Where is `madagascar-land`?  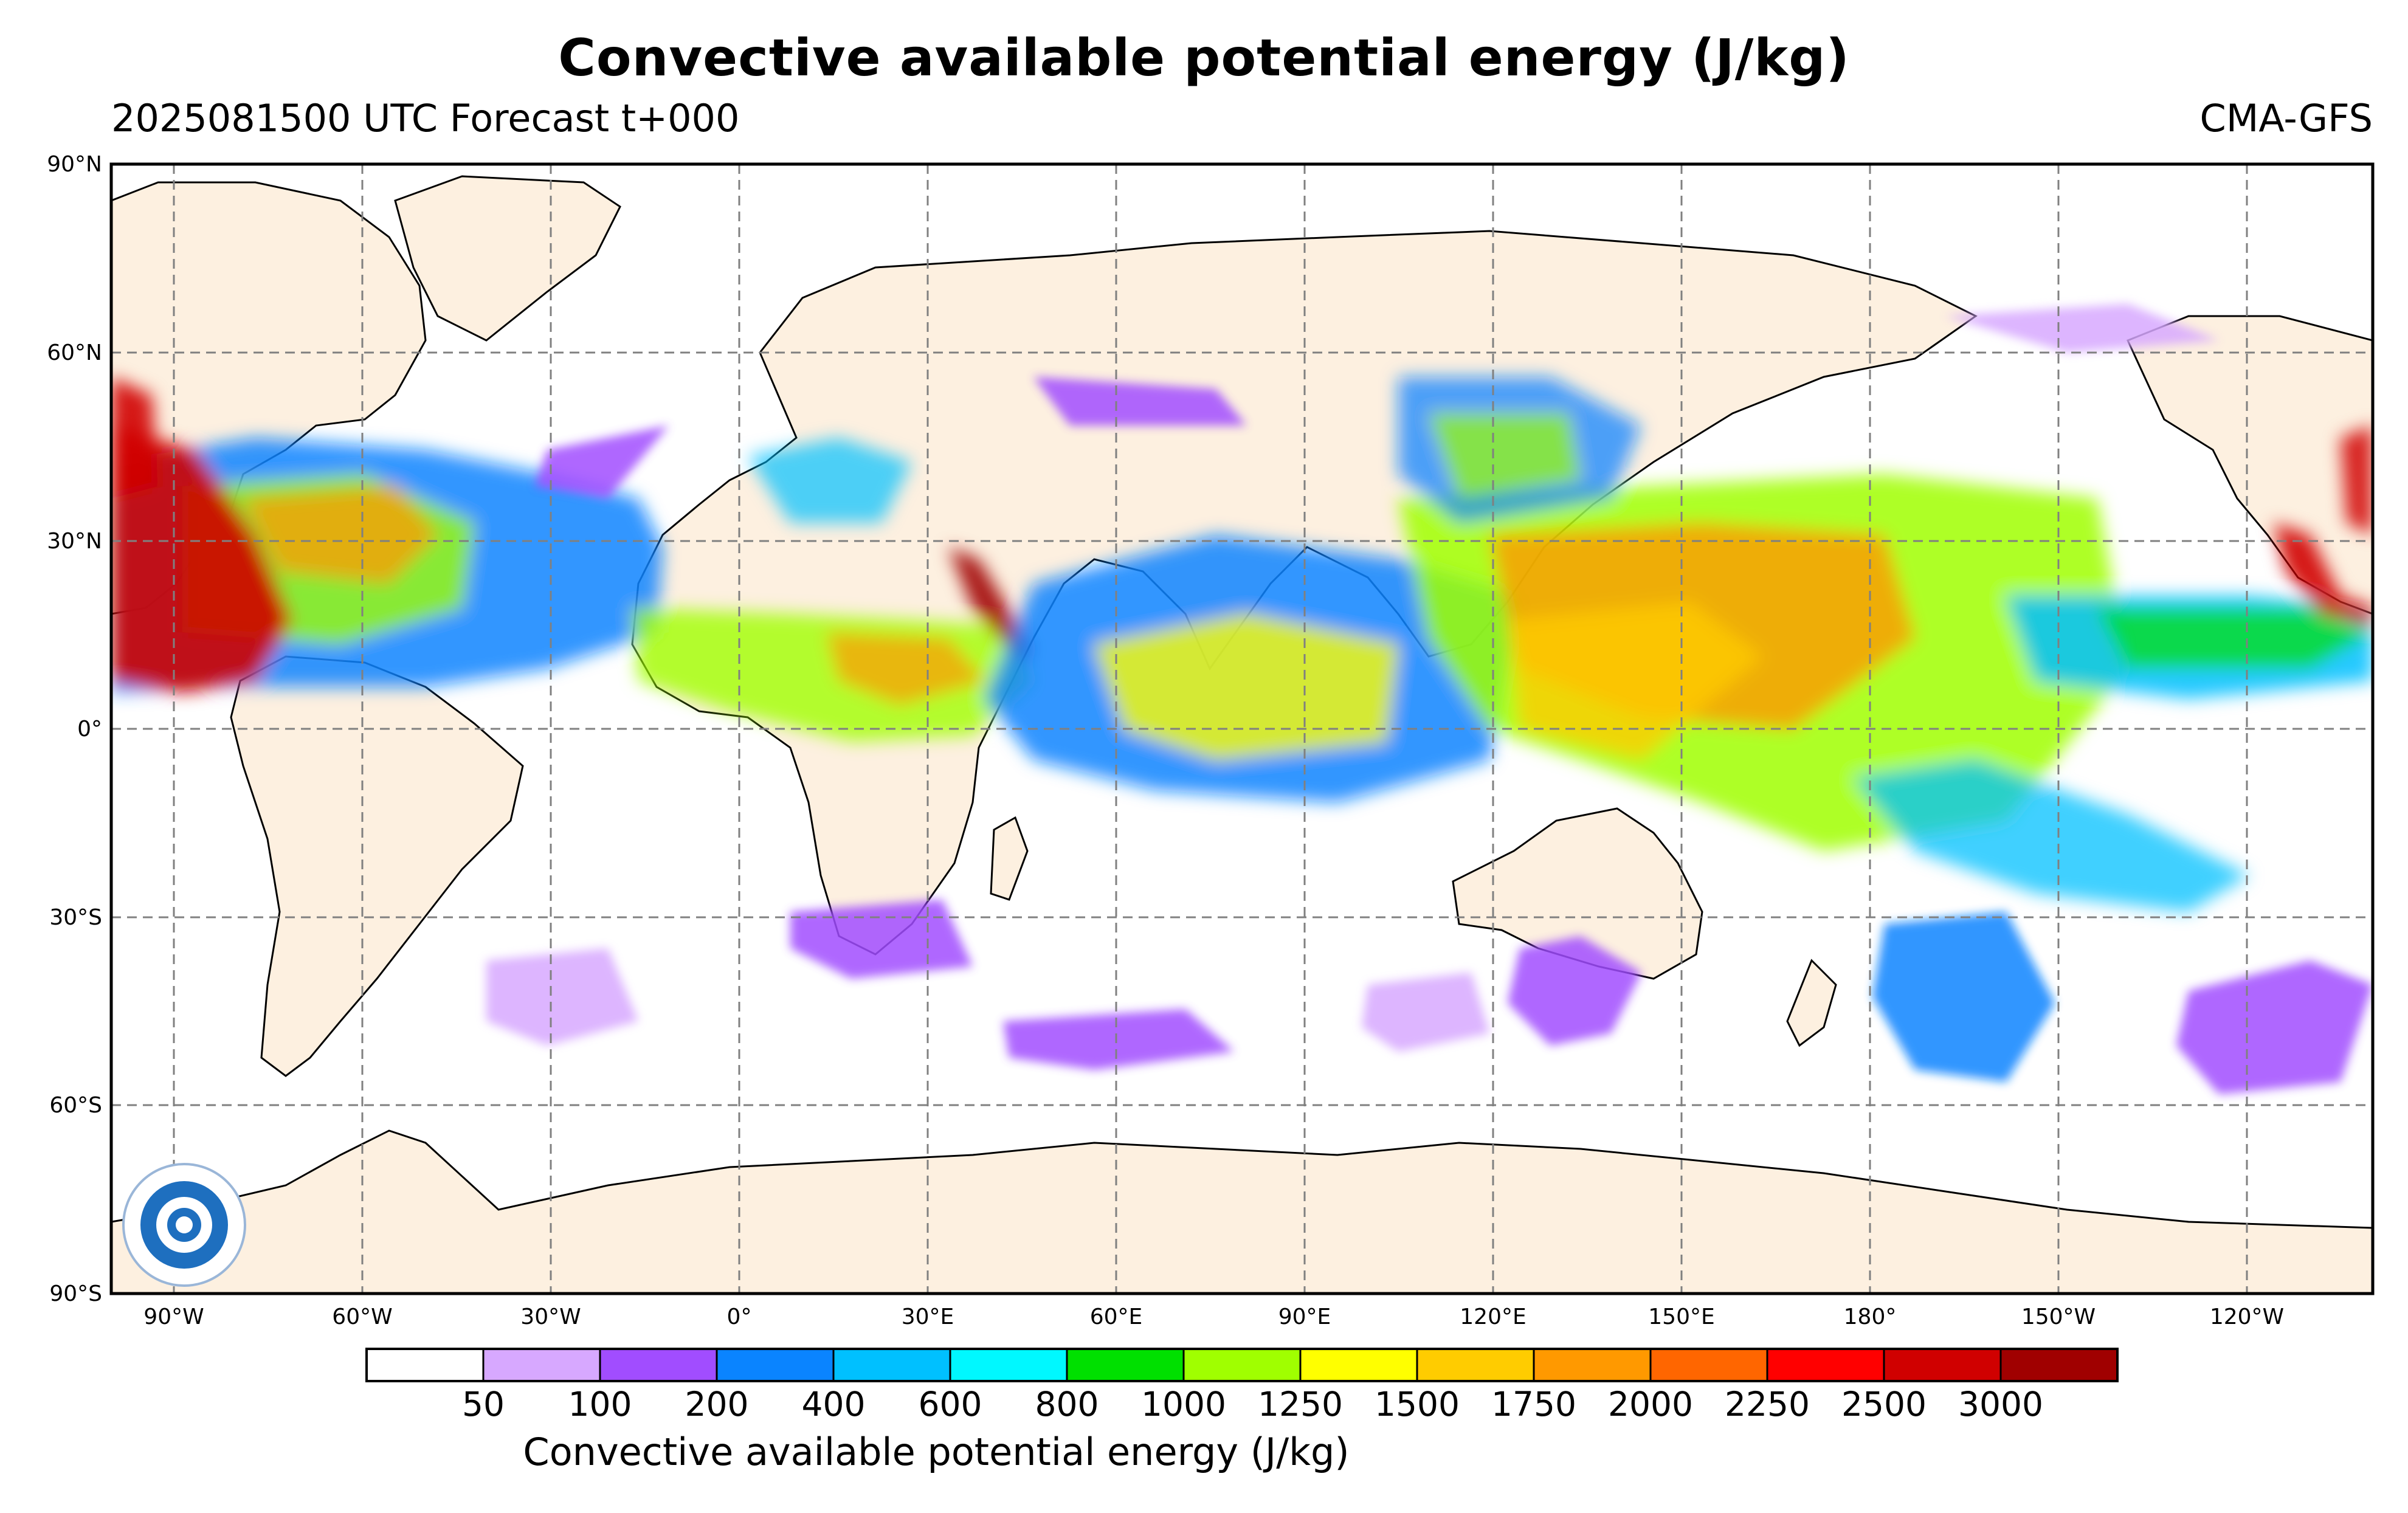 madagascar-land is located at coordinates (1009, 858).